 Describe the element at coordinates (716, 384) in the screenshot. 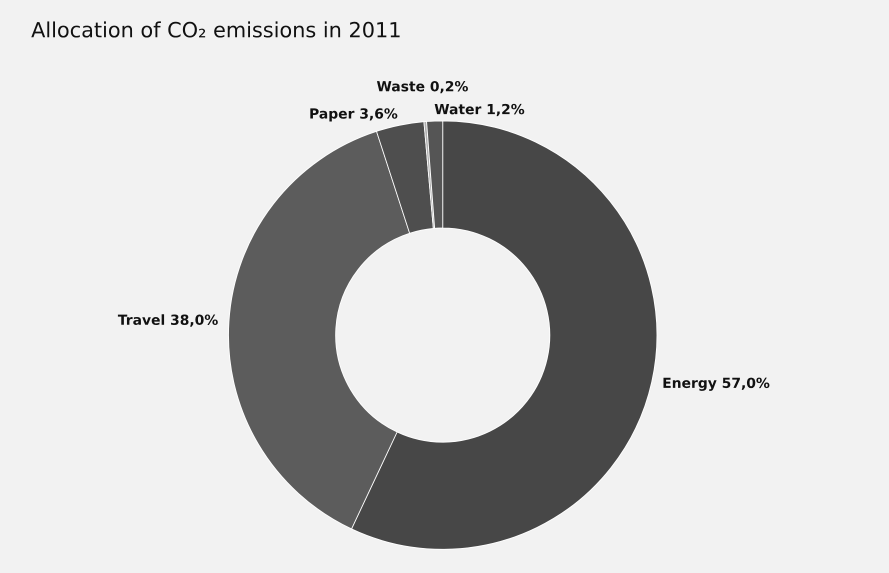

I see `slice-label: Energy 57,0%` at that location.